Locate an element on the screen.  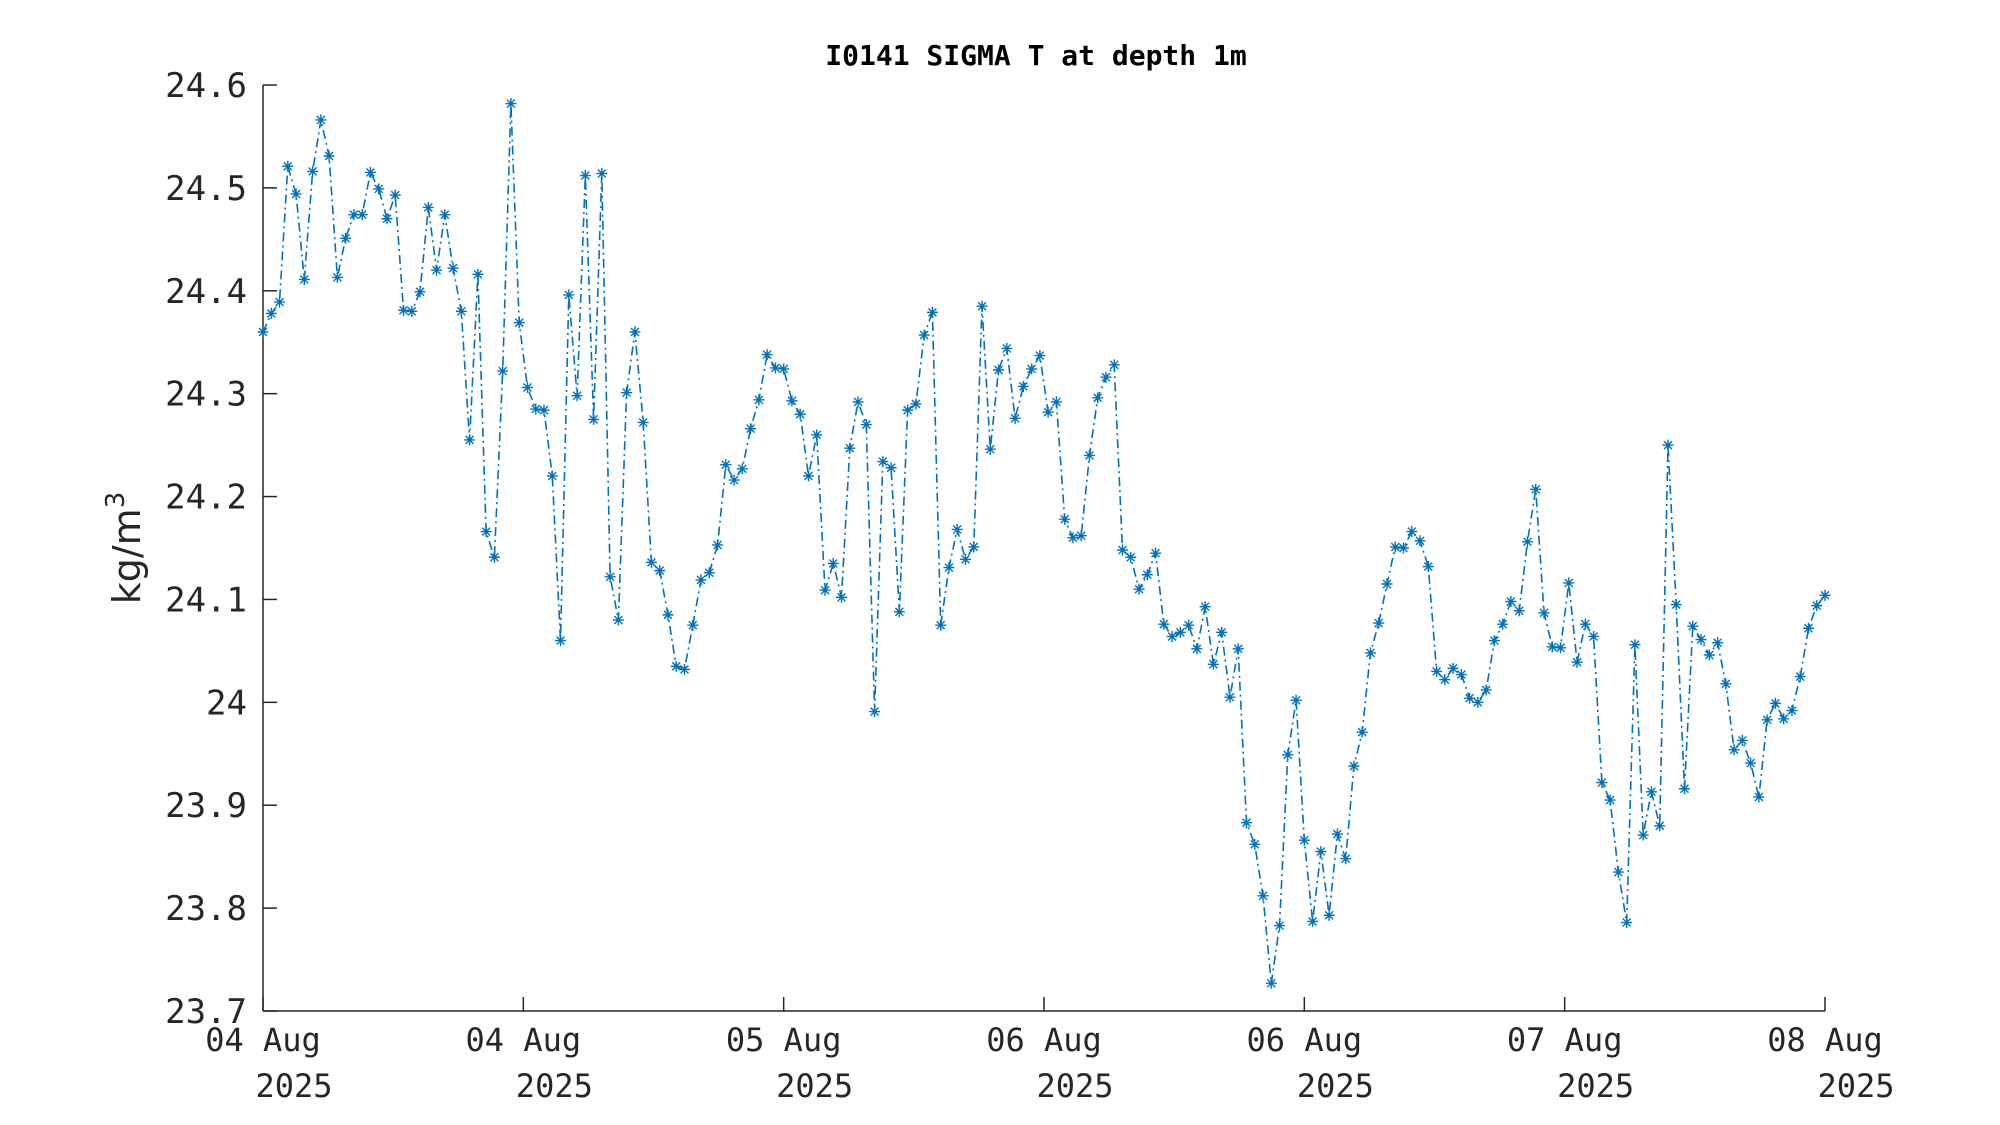
y-tick-label: 24.2 is located at coordinates (206, 498).